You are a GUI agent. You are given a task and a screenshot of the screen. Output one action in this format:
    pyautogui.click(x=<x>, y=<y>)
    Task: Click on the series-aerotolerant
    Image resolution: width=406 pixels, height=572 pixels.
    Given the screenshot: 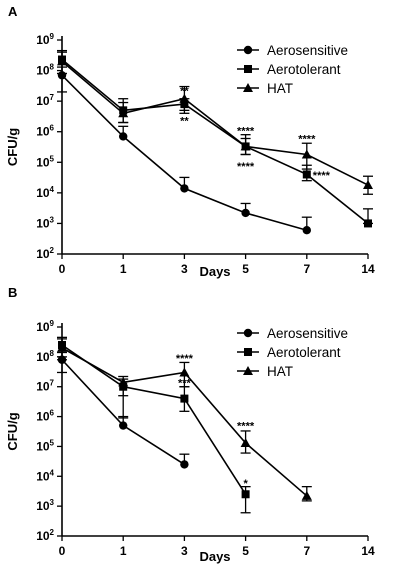 What is the action you would take?
    pyautogui.click(x=154, y=425)
    